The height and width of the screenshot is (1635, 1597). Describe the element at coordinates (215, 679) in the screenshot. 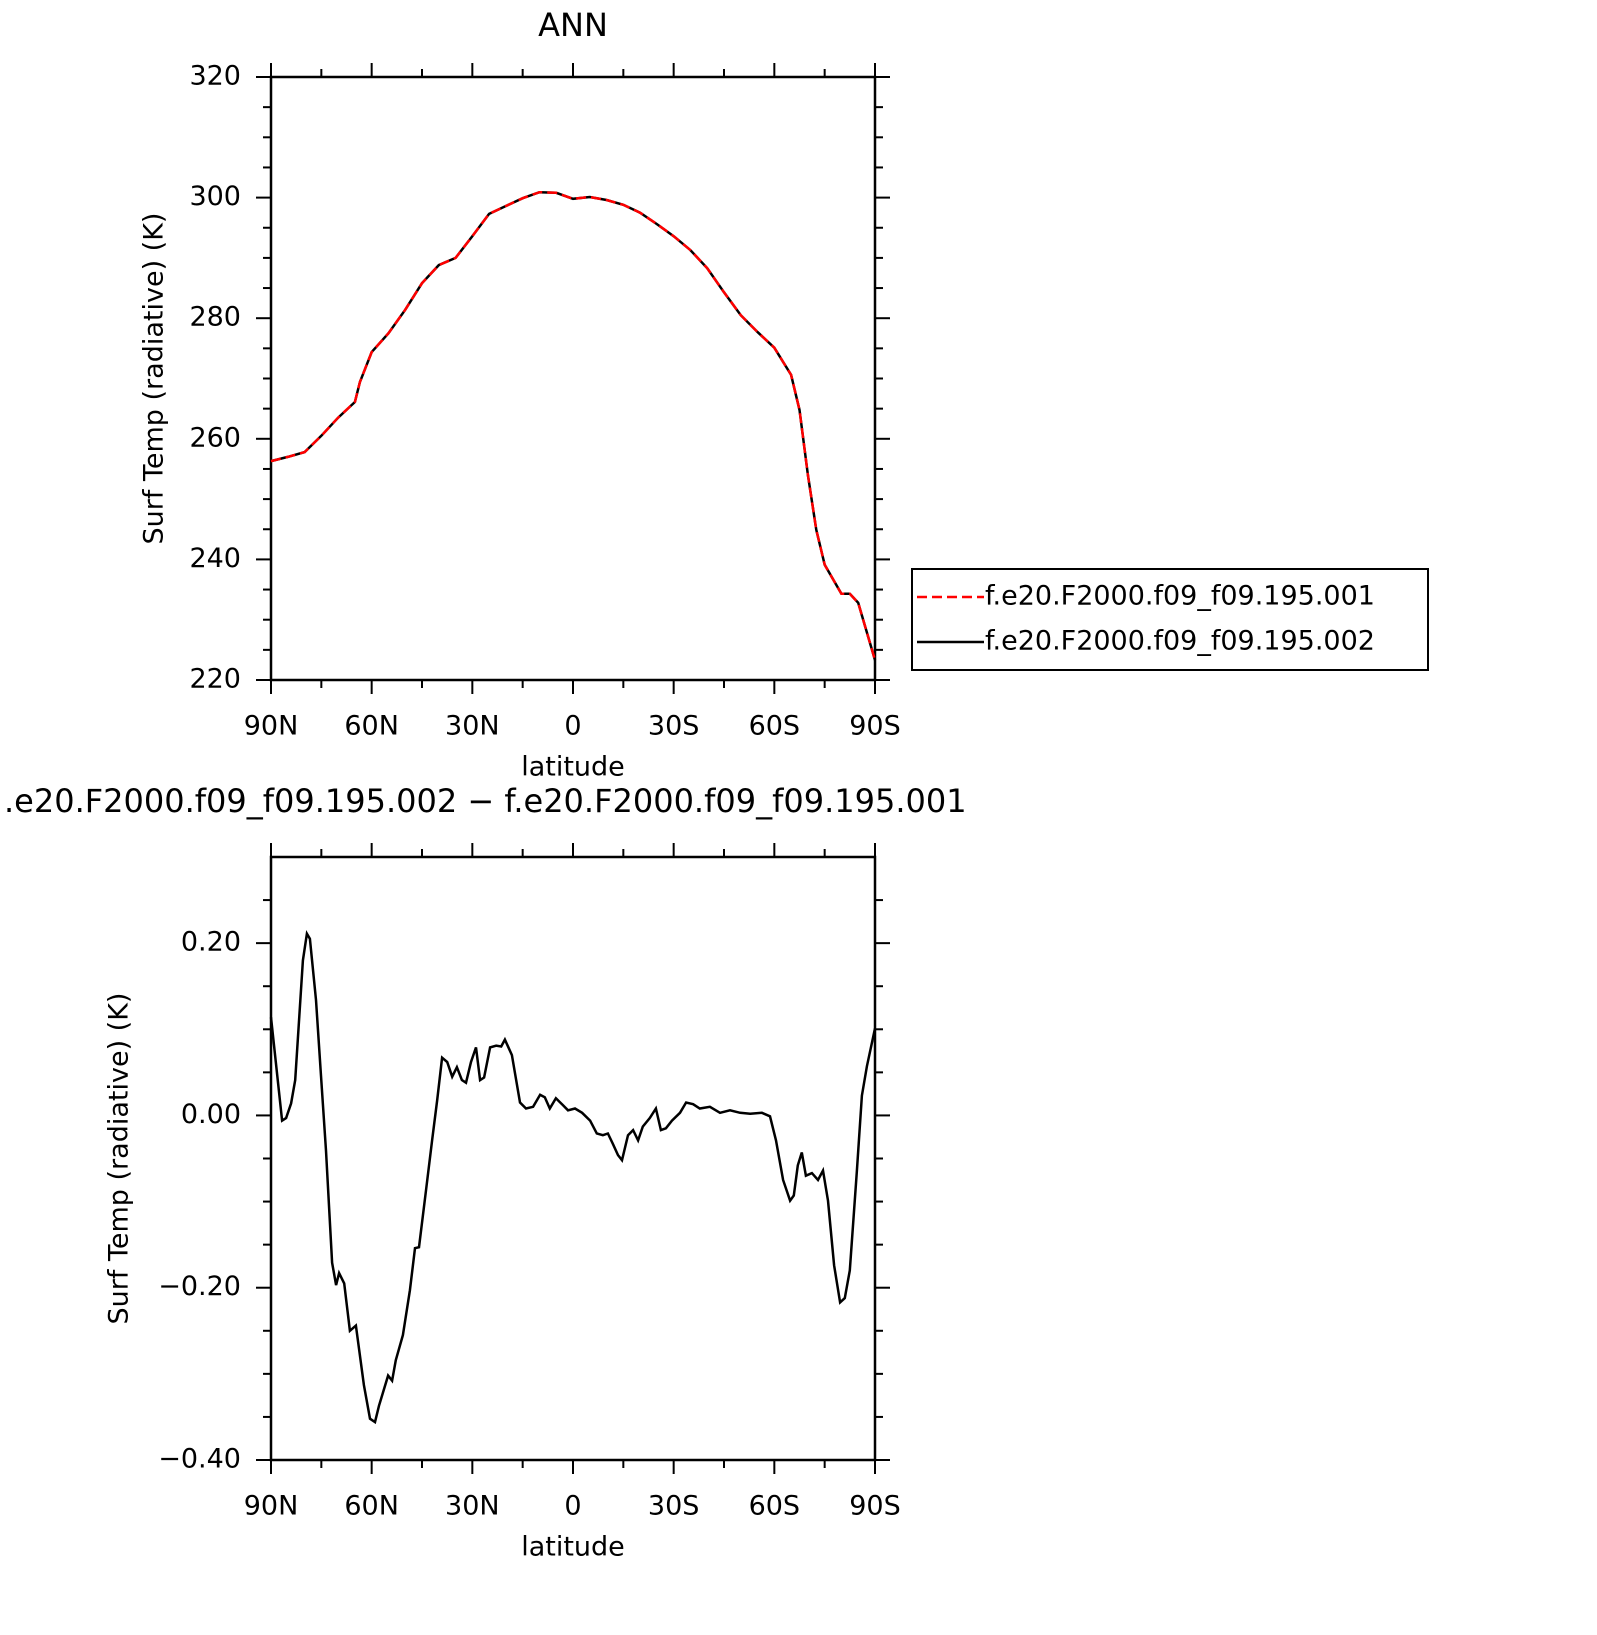

I see `y-tick-label: 220` at that location.